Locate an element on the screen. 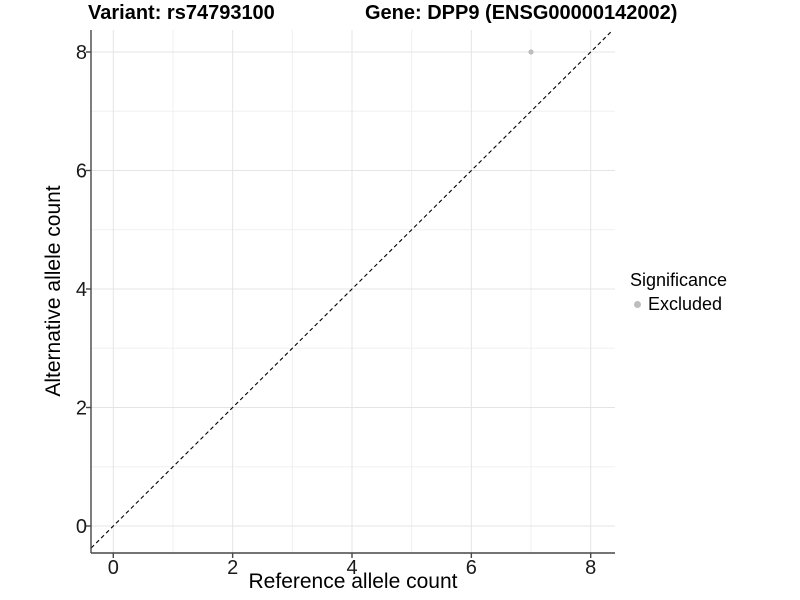  x-tick-label: 4 is located at coordinates (351, 568).